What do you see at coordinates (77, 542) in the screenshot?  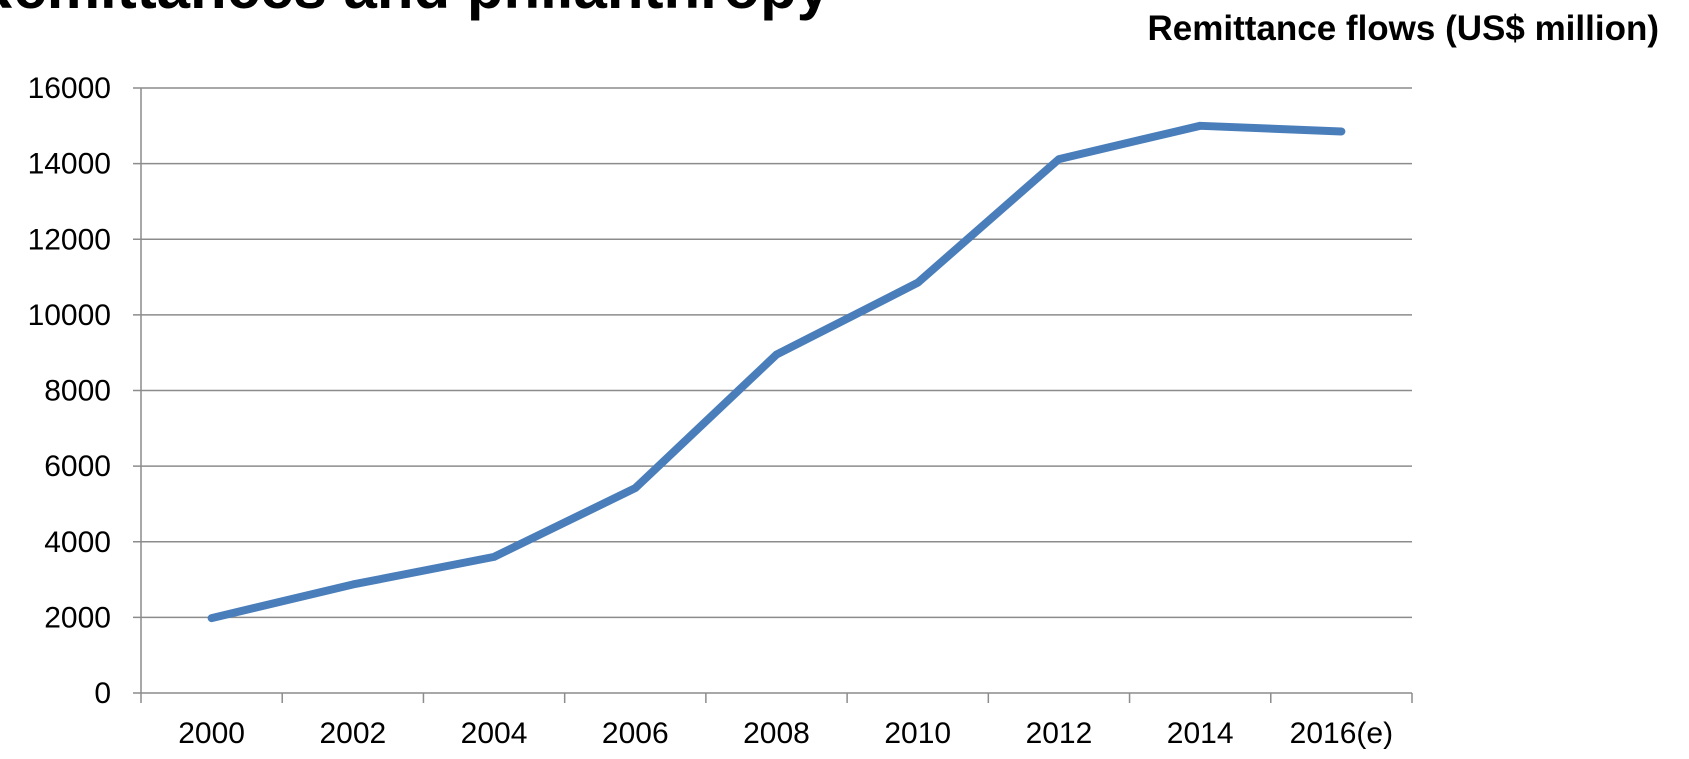 I see `y-tick-label: 4000` at bounding box center [77, 542].